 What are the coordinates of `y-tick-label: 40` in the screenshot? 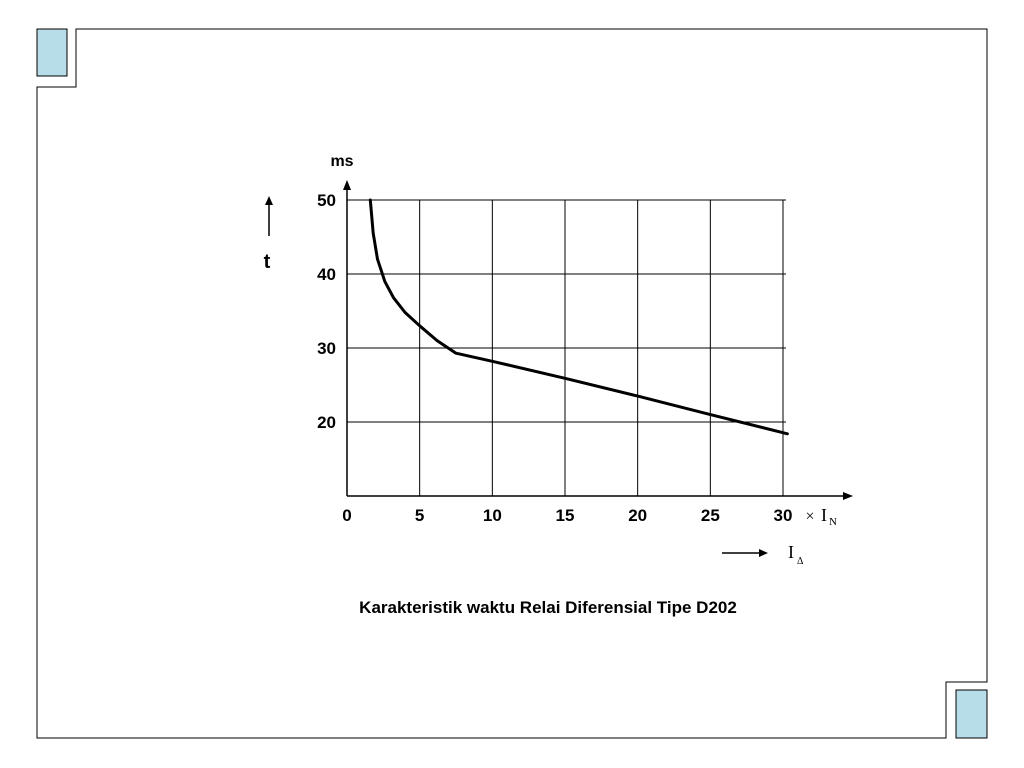 It's located at (326, 274).